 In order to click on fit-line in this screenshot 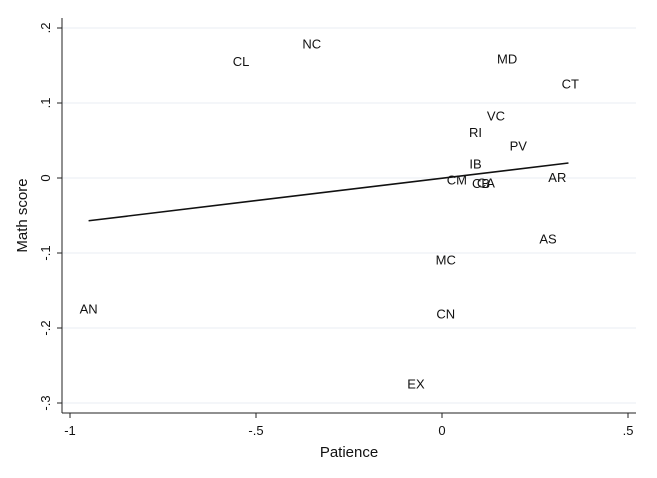, I will do `click(328, 192)`.